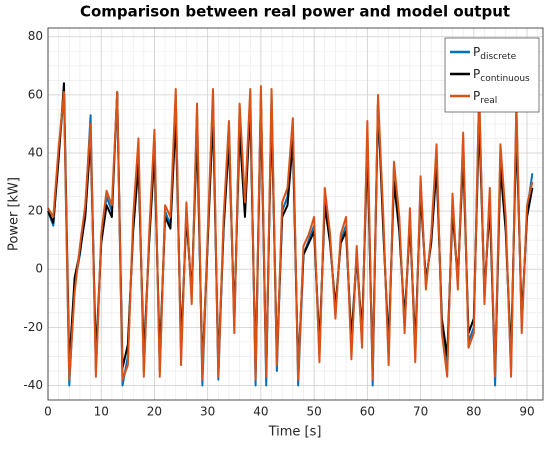 Image resolution: width=550 pixels, height=449 pixels. I want to click on legend-label: Preal, so click(485, 97).